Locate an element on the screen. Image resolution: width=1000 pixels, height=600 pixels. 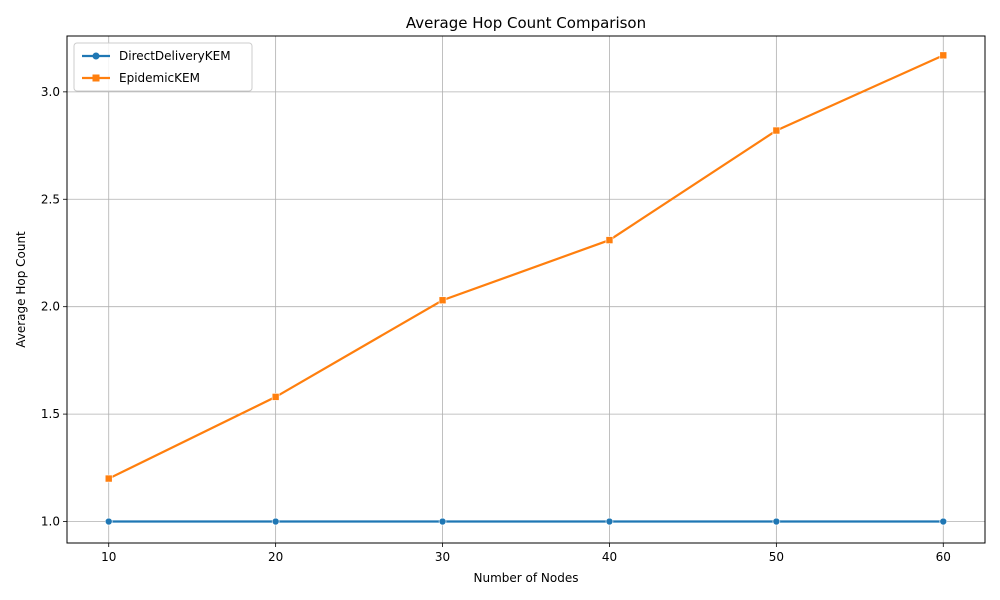
x-axis-label: Number of Nodes is located at coordinates (526, 578).